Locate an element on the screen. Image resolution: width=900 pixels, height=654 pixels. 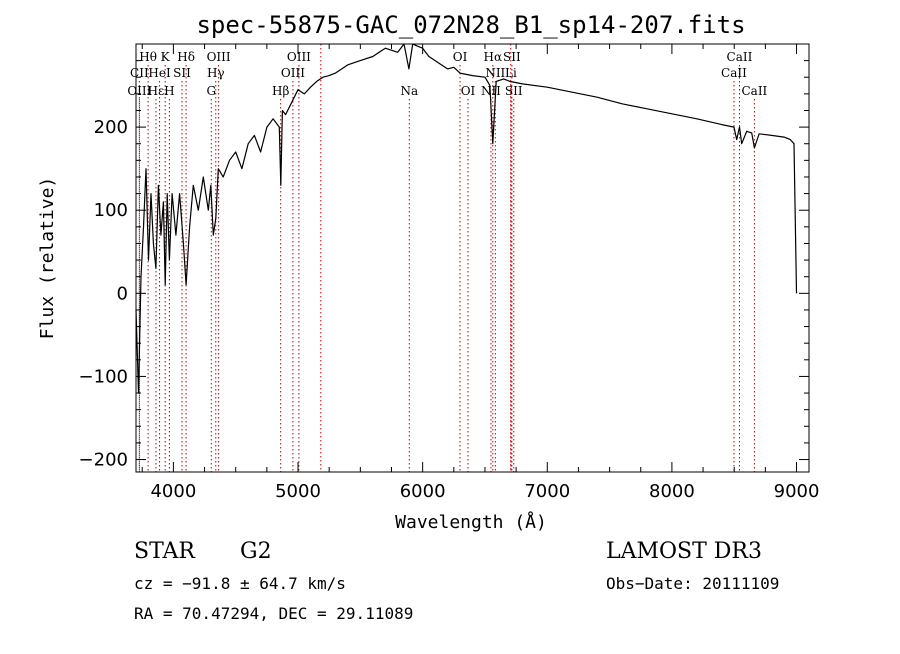
line-label-20: H is located at coordinates (169, 91).